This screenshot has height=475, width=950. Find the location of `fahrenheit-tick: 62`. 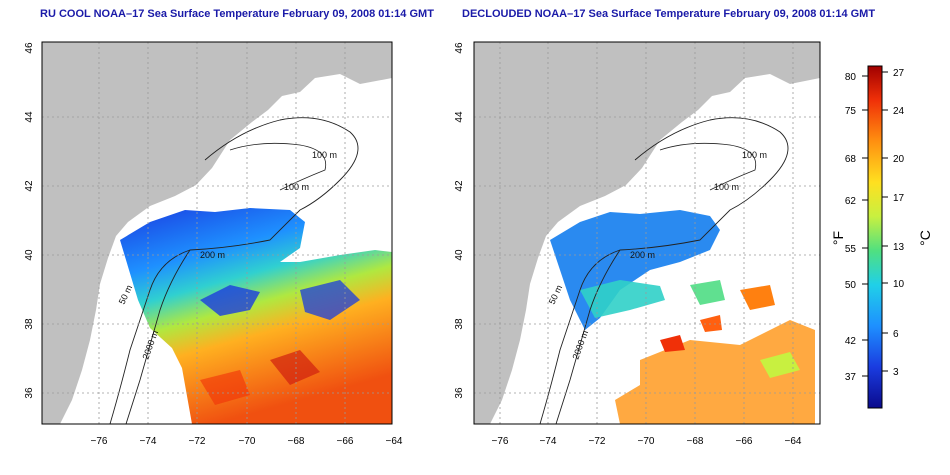

fahrenheit-tick: 62 is located at coordinates (851, 201).